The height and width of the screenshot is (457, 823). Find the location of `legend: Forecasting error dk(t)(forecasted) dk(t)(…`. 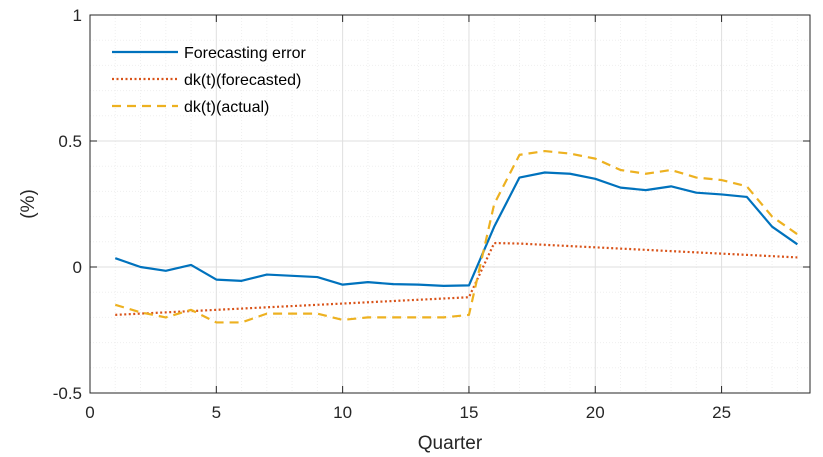

legend: Forecasting error dk(t)(forecasted) dk(t)(… is located at coordinates (209, 80).